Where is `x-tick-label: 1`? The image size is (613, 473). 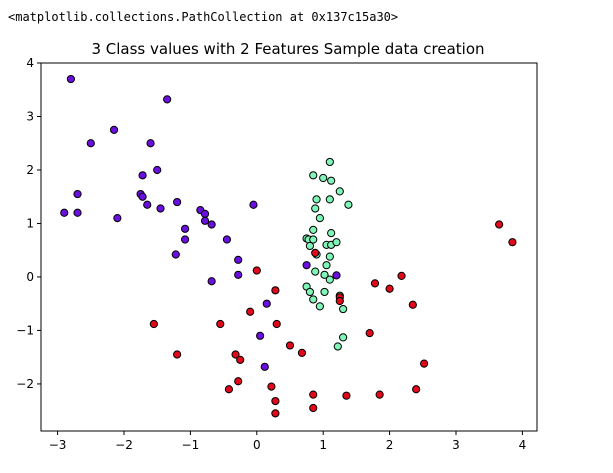 x-tick-label: 1 is located at coordinates (323, 445).